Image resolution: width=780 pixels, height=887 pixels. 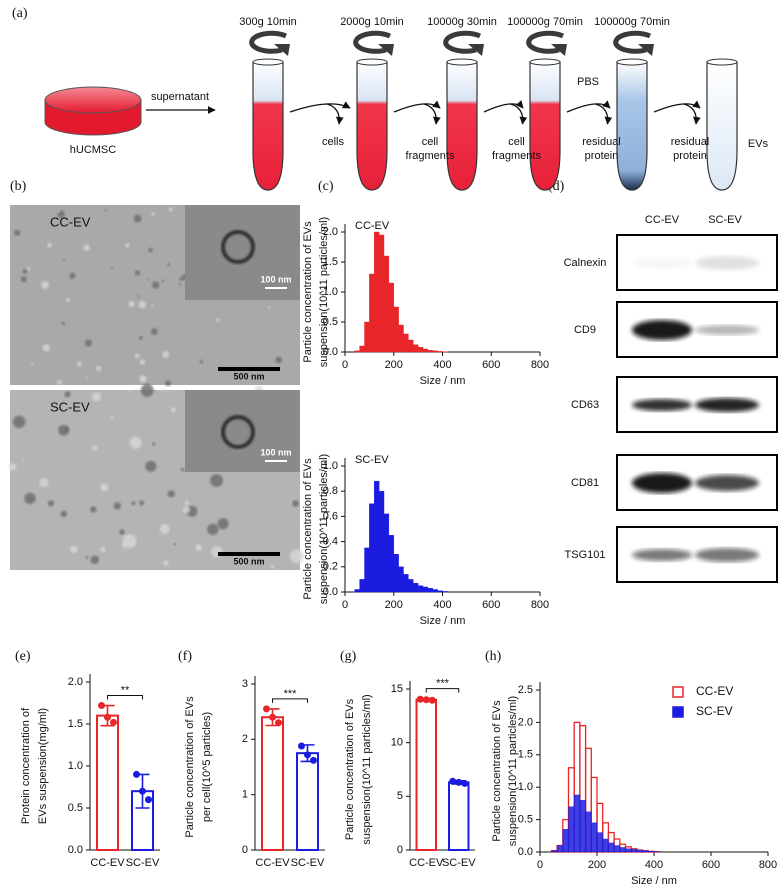 What do you see at coordinates (330, 322) in the screenshot?
I see `y-tick-label: 0.5` at bounding box center [330, 322].